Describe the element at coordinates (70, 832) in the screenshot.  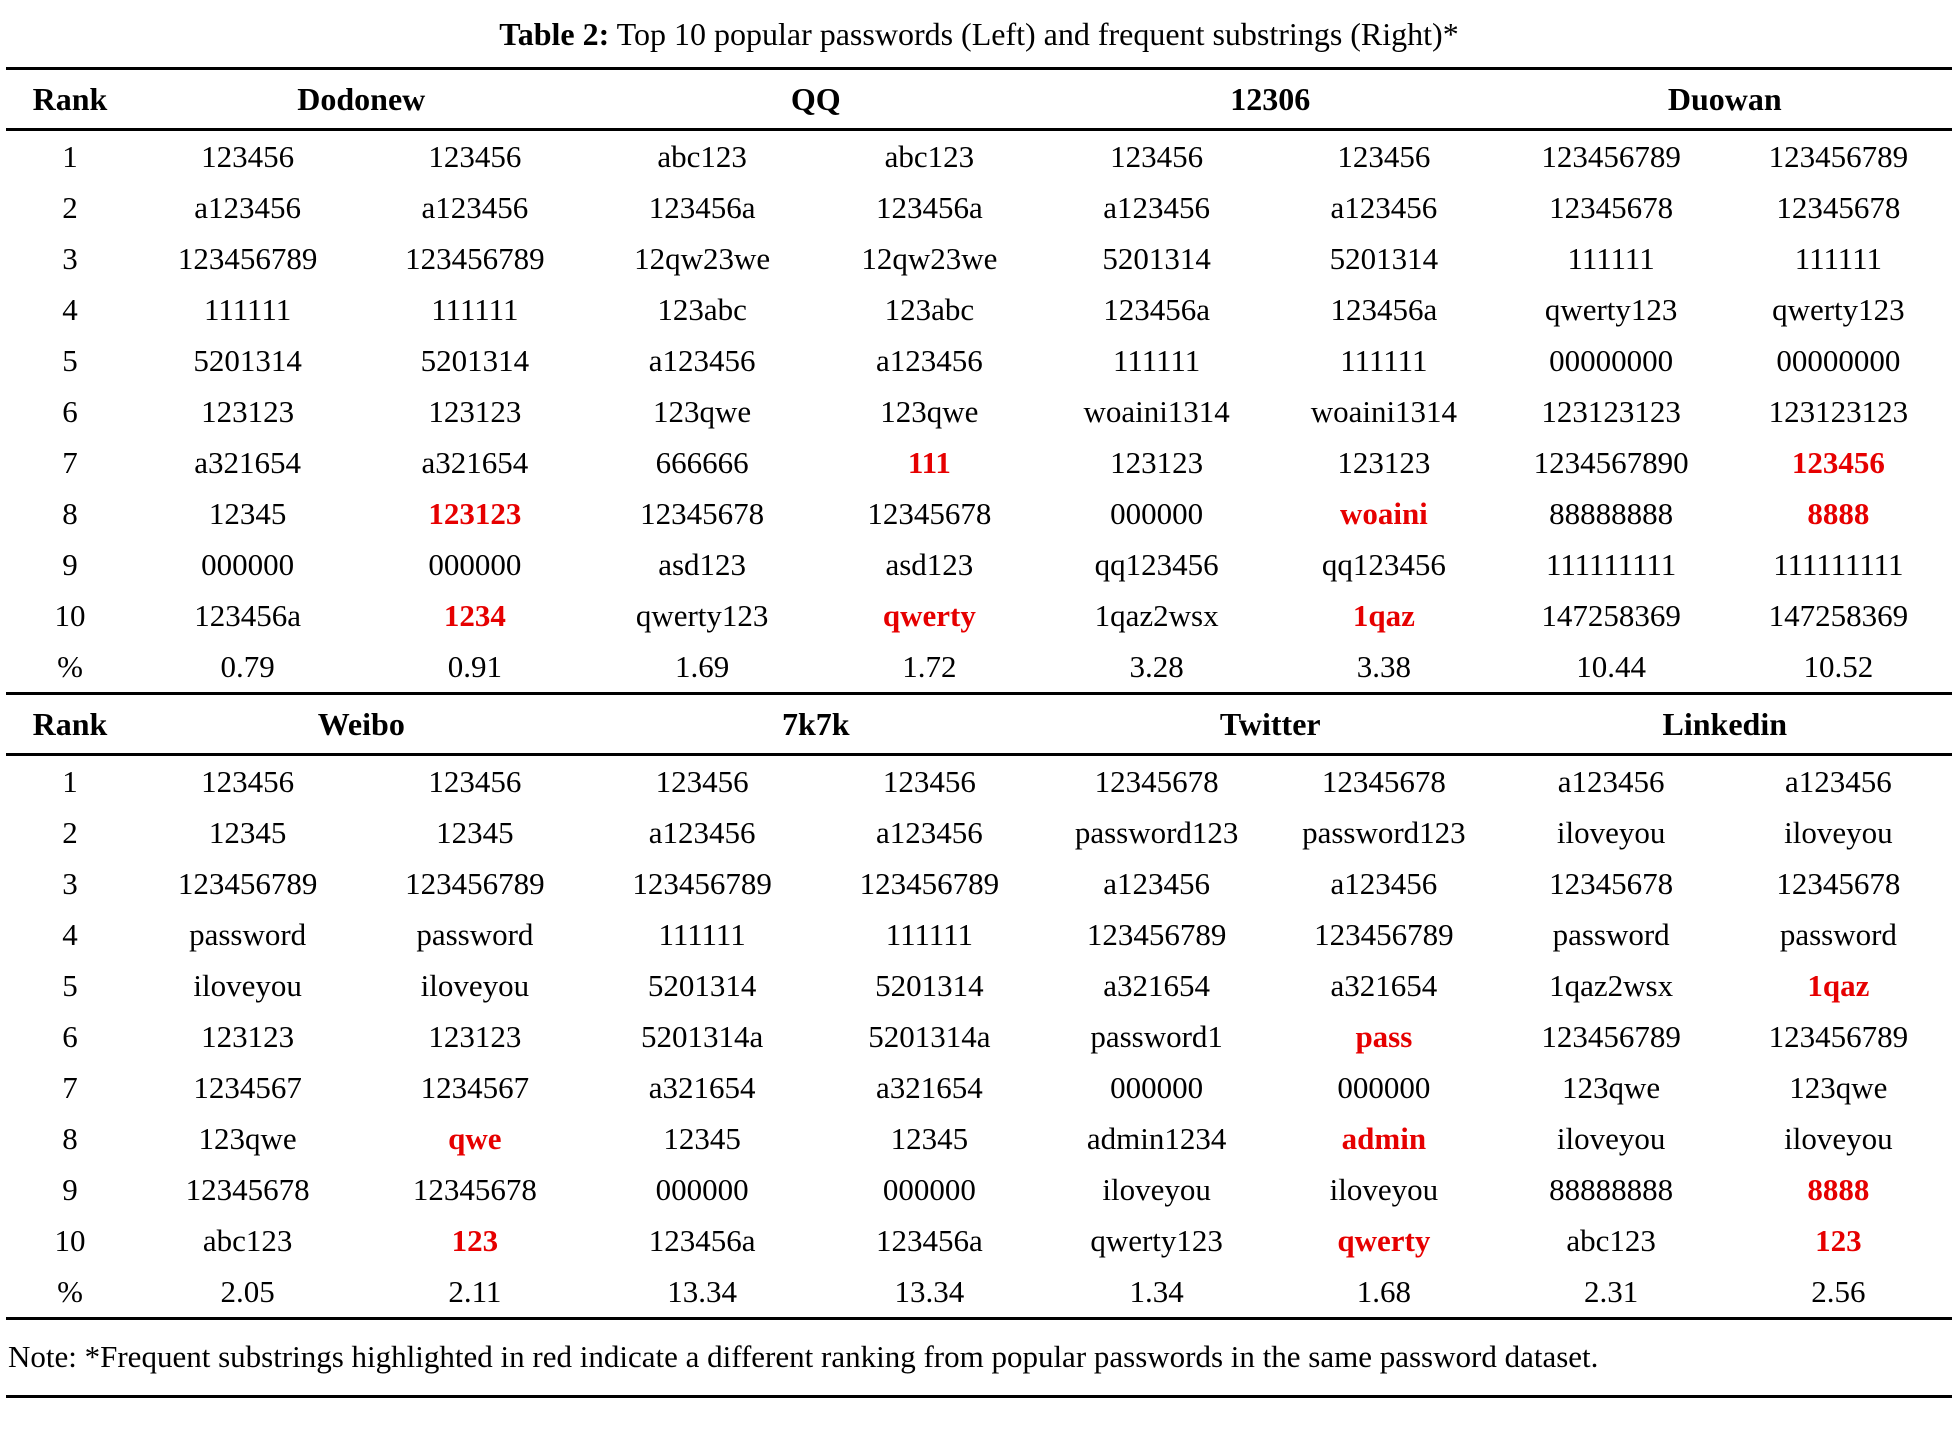
I see `rank-cell: 2` at that location.